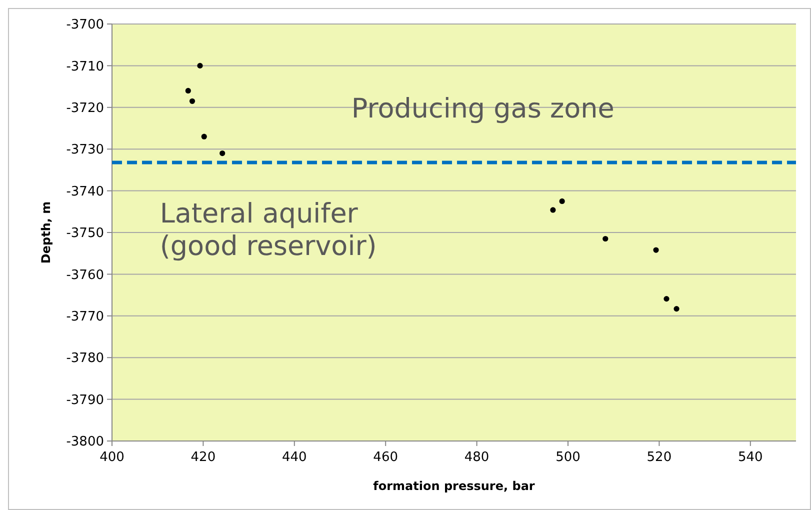 The height and width of the screenshot is (510, 811). I want to click on x-tick-label: 400, so click(112, 457).